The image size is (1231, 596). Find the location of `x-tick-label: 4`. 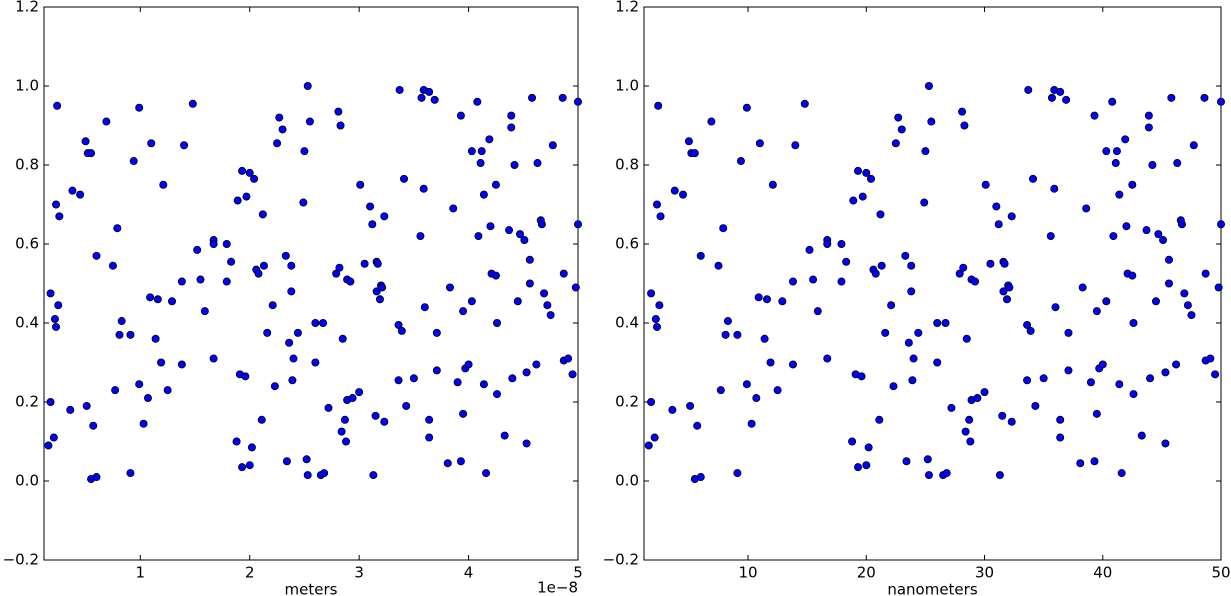

x-tick-label: 4 is located at coordinates (469, 573).